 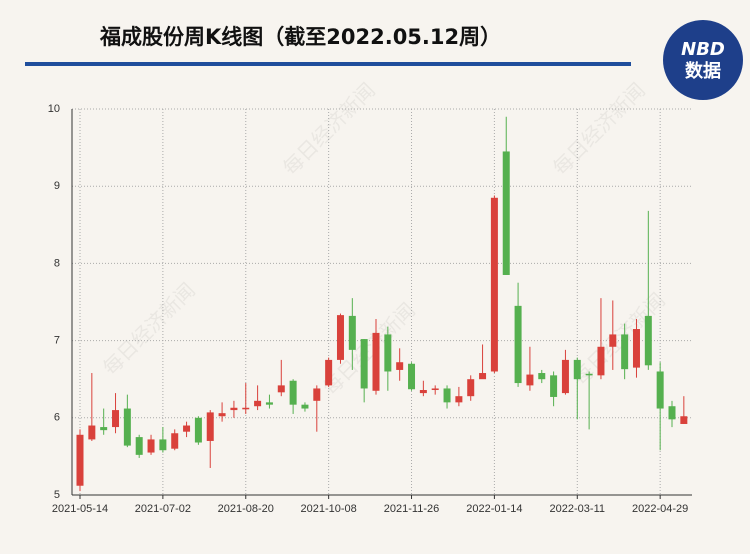 I want to click on logo, so click(x=703, y=60).